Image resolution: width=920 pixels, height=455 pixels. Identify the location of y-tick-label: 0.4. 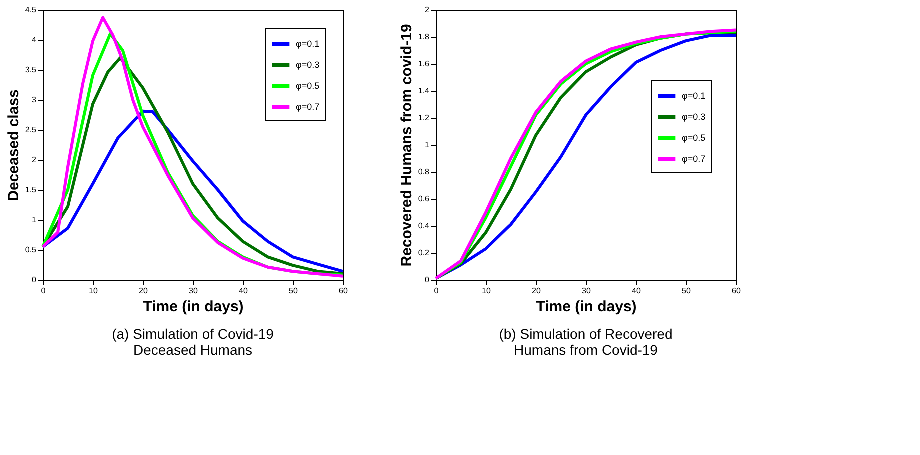
(424, 226).